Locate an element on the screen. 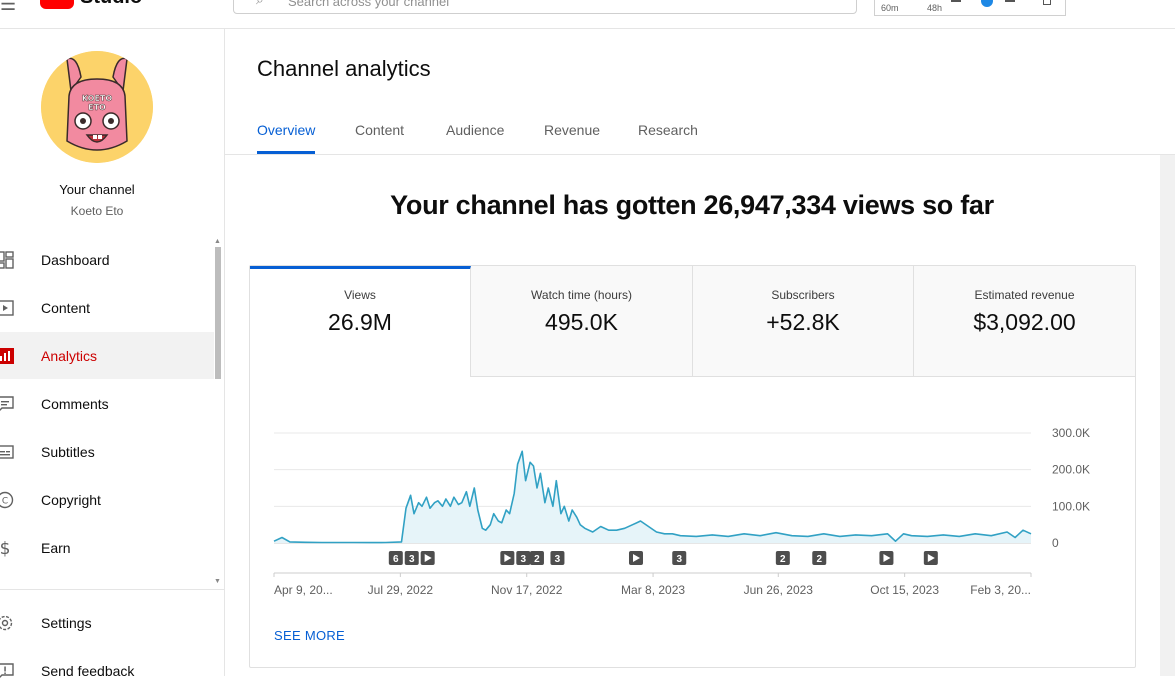  sidebar-item-label: Comments is located at coordinates (75, 403).